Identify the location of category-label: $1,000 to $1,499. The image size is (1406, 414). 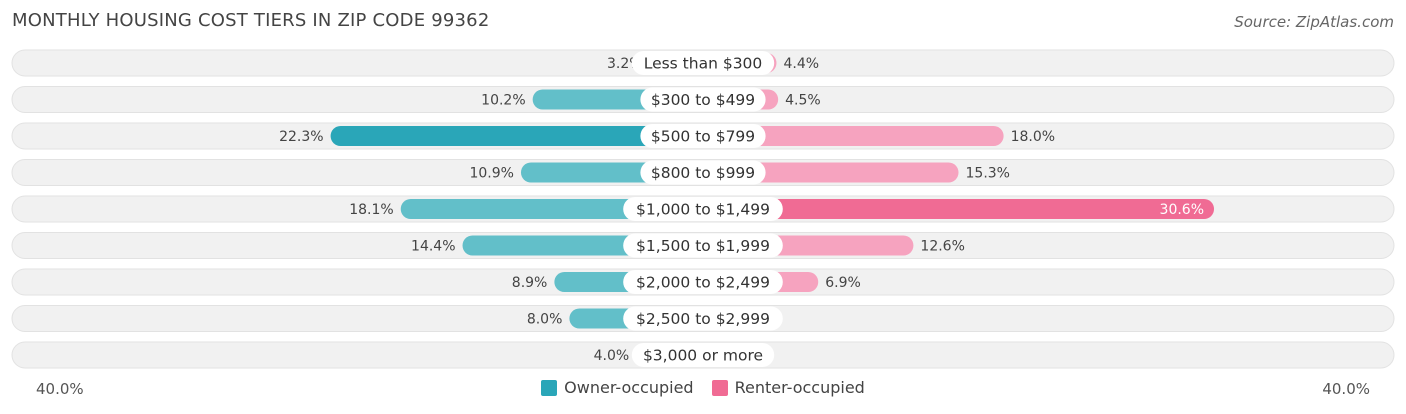
(703, 210).